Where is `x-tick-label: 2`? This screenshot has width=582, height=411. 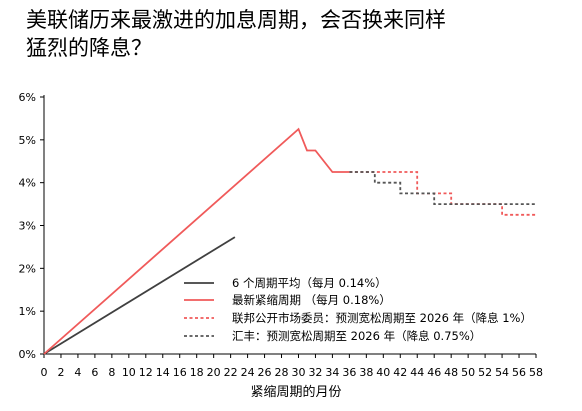 x-tick-label: 2 is located at coordinates (60, 372).